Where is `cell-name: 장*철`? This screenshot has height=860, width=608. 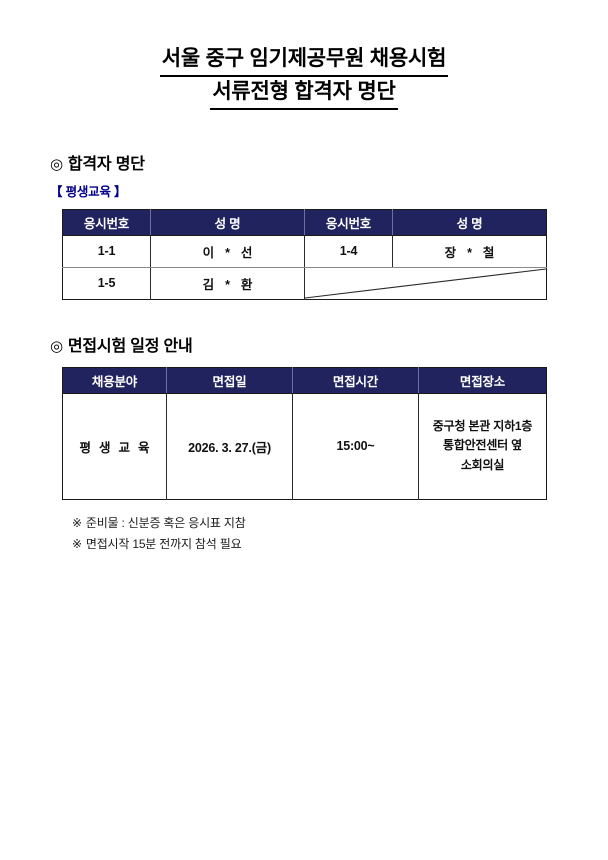 cell-name: 장*철 is located at coordinates (469, 251).